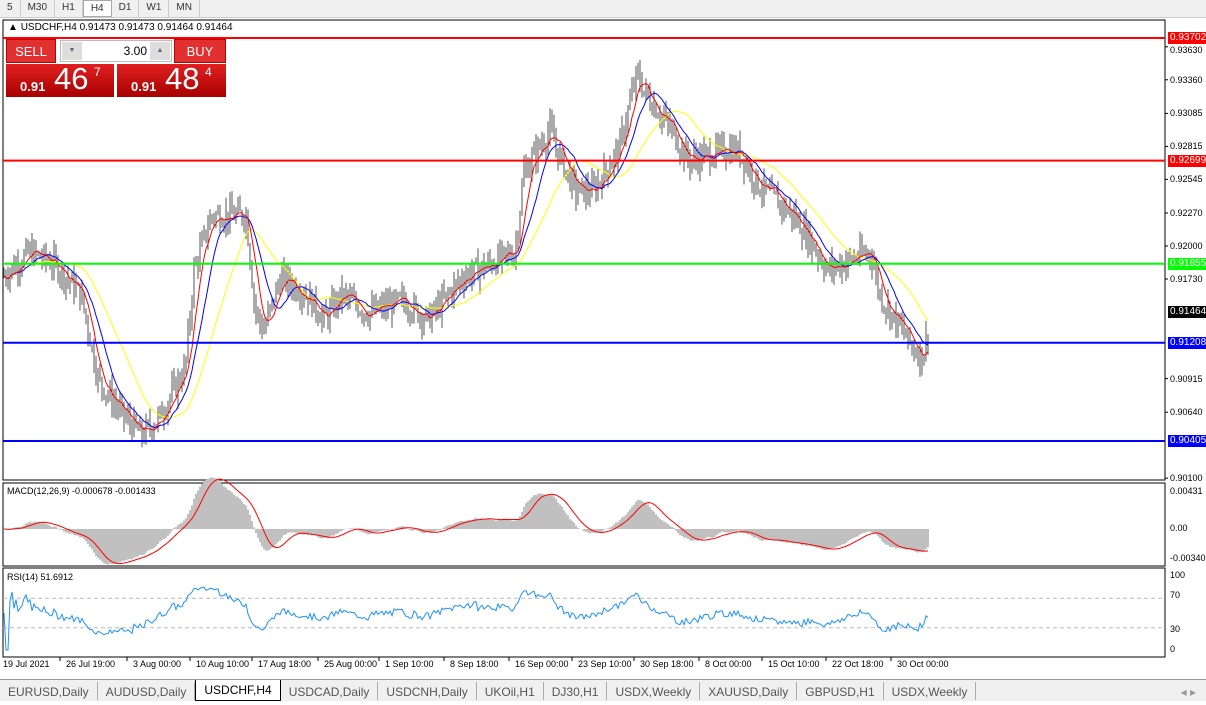 The width and height of the screenshot is (1206, 705). Describe the element at coordinates (1186, 146) in the screenshot. I see `price-axis-label: 0.92815` at that location.